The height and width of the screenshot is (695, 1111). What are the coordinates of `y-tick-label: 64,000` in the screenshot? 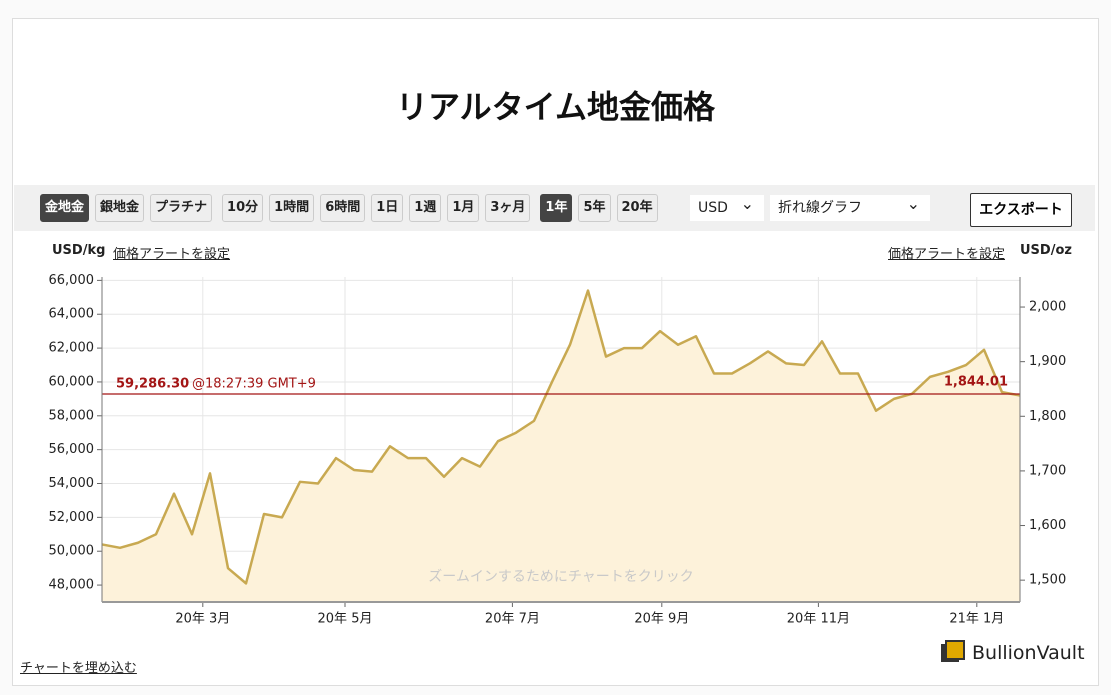 It's located at (72, 314).